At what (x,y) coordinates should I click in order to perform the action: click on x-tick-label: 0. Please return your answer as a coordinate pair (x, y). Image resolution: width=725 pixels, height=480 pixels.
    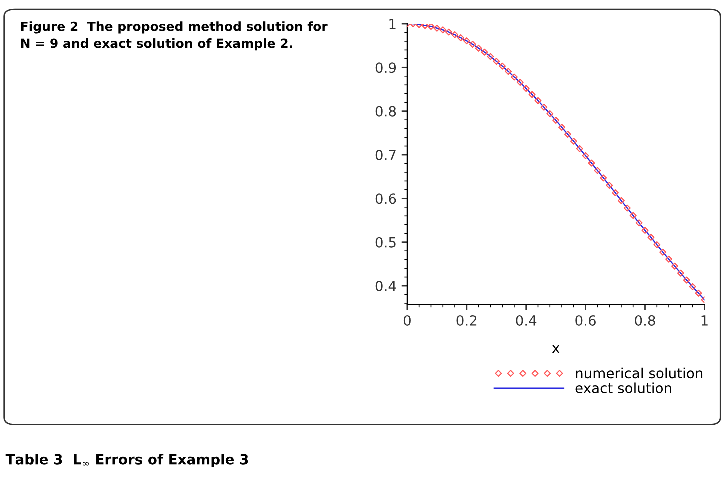
    Looking at the image, I should click on (407, 320).